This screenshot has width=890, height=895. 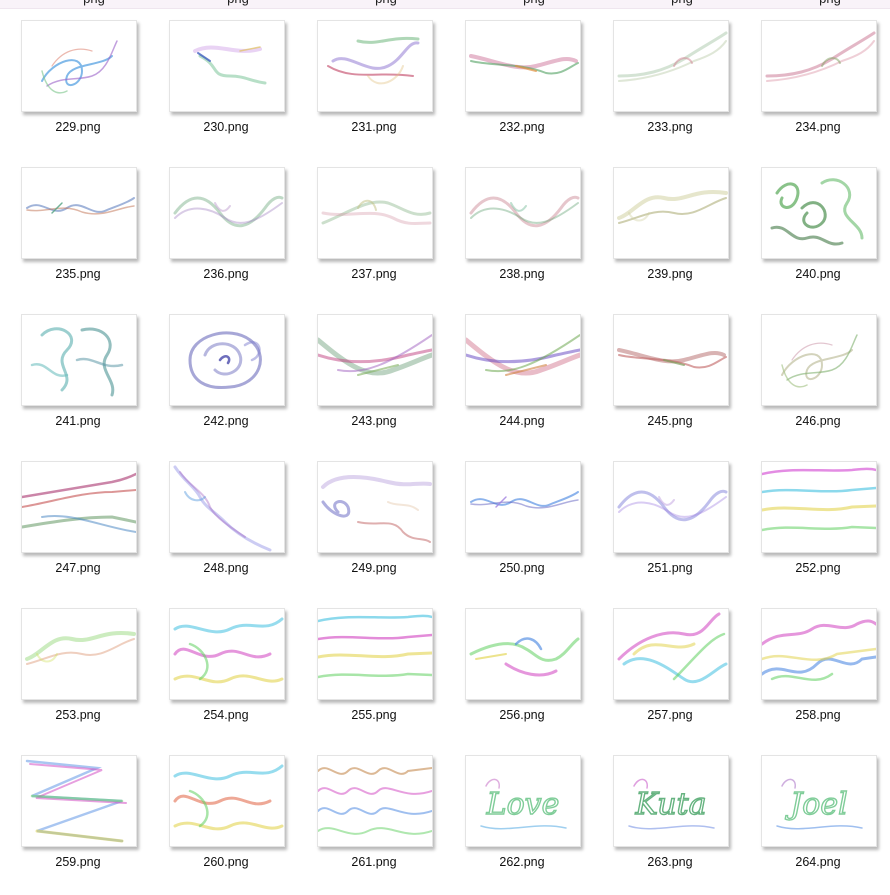 I want to click on file-name-label: 252.png, so click(x=818, y=568).